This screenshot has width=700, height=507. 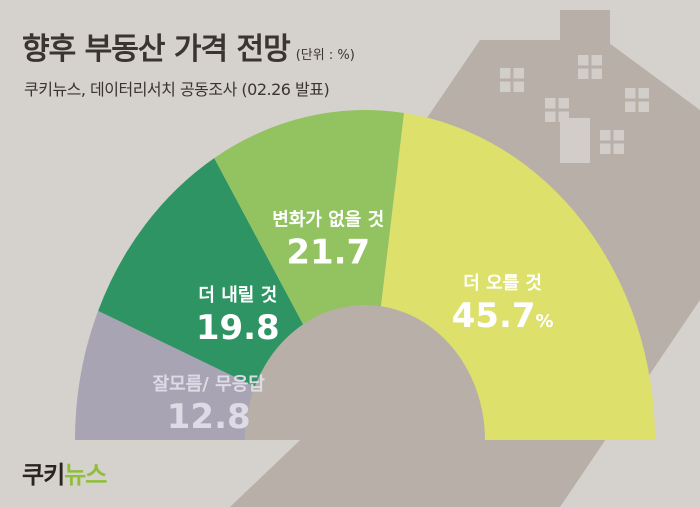 What do you see at coordinates (237, 295) in the screenshot?
I see `slice-label: 더 내릴 것` at bounding box center [237, 295].